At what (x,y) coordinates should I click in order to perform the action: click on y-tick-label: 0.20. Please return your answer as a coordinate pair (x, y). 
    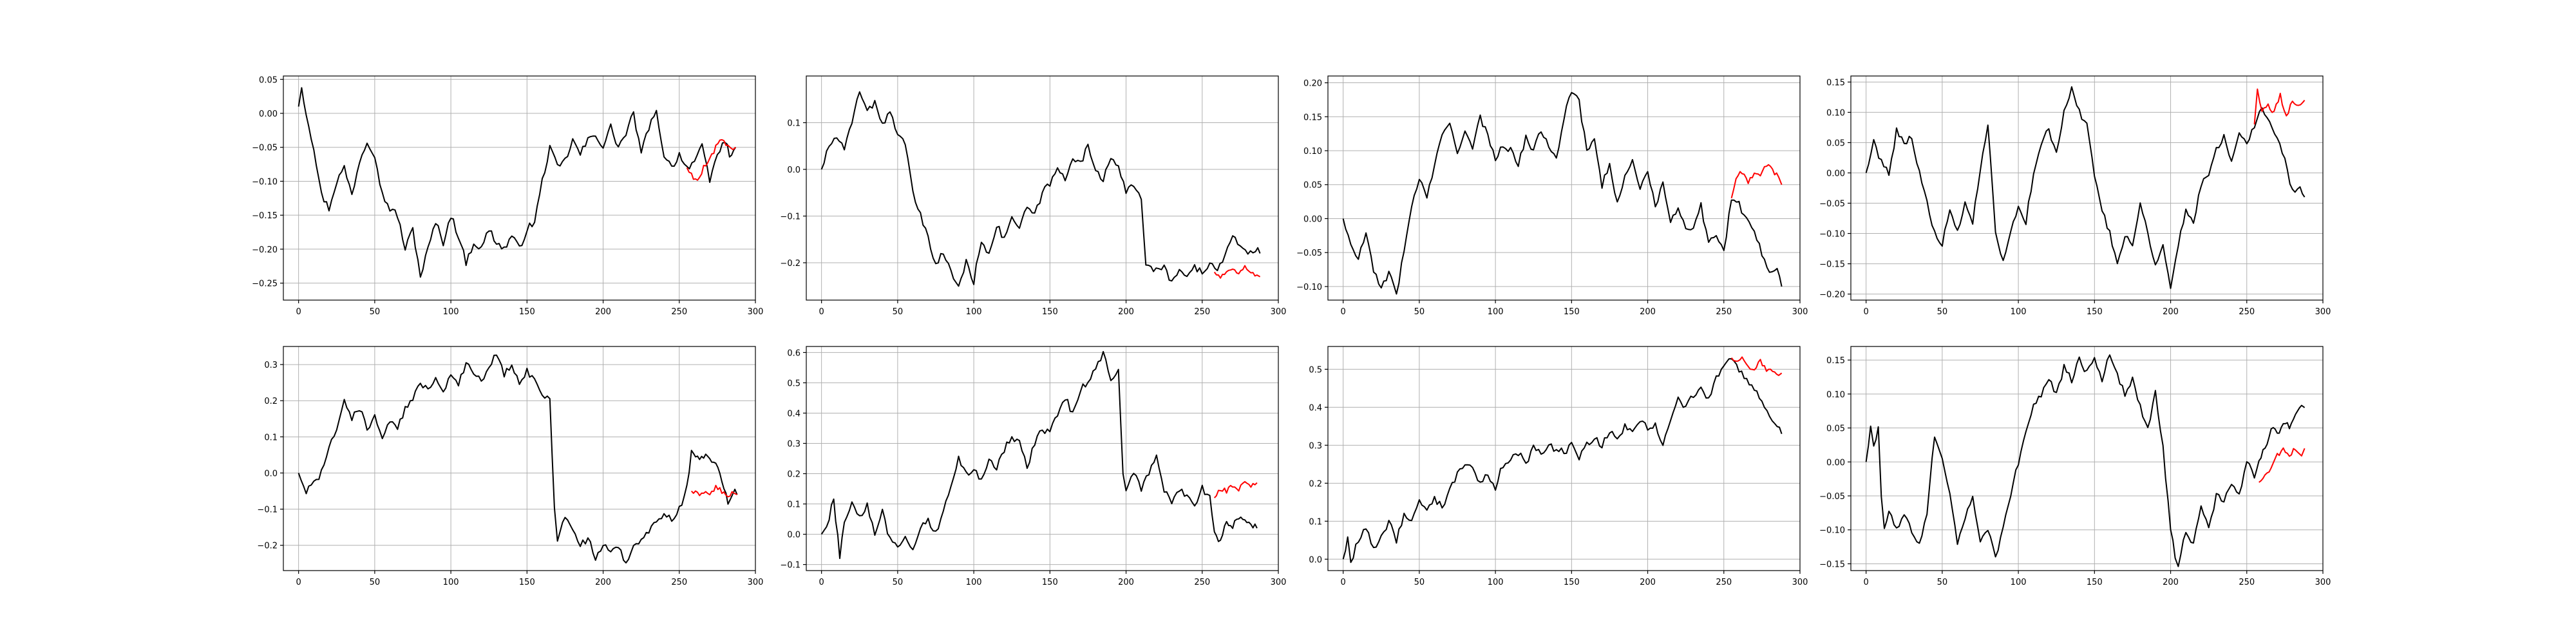
    Looking at the image, I should click on (1313, 84).